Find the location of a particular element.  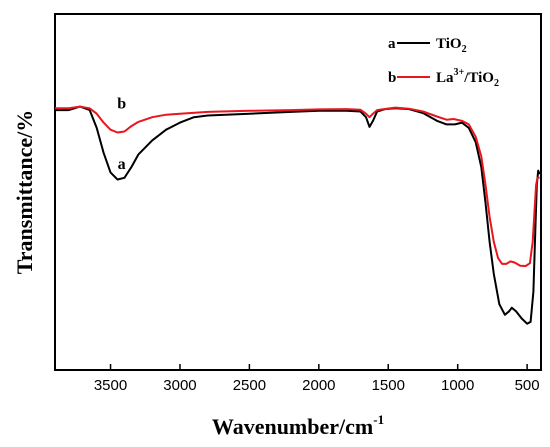

x-tick-label: 1500 is located at coordinates (388, 385).